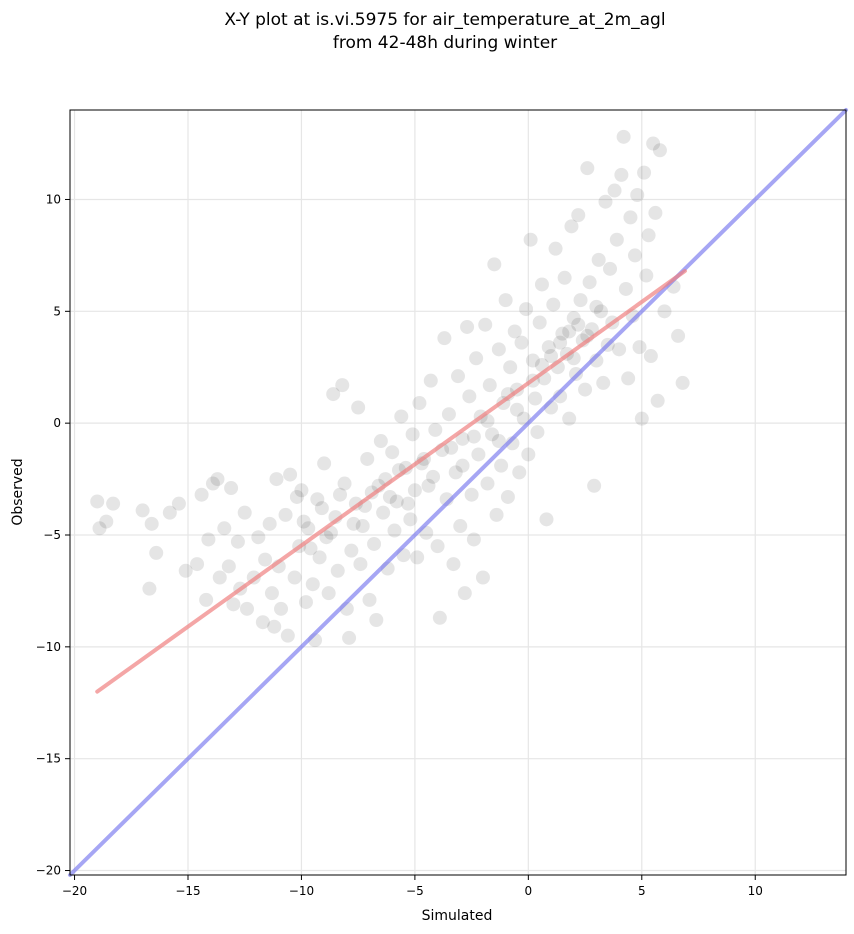 This screenshot has height=934, width=854. What do you see at coordinates (642, 891) in the screenshot?
I see `x-tick-label: 5` at bounding box center [642, 891].